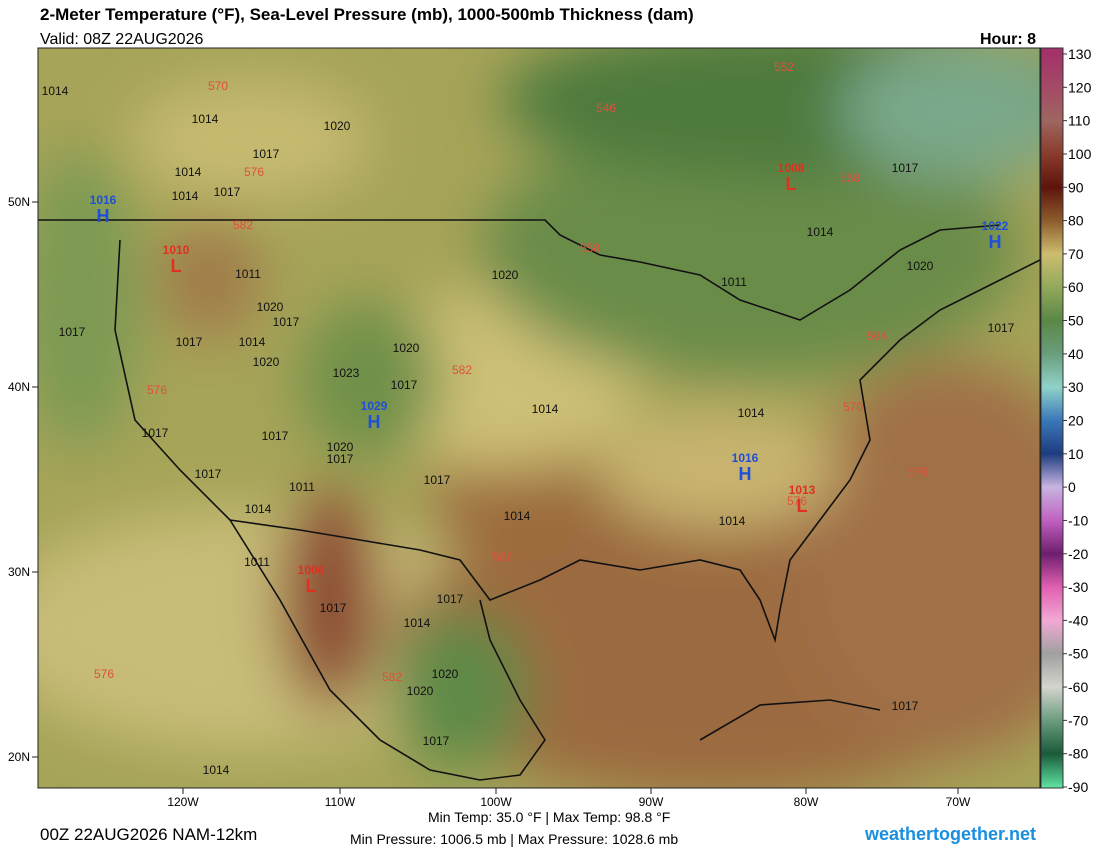  What do you see at coordinates (606, 108) in the screenshot?
I see `thickness-label: 546` at bounding box center [606, 108].